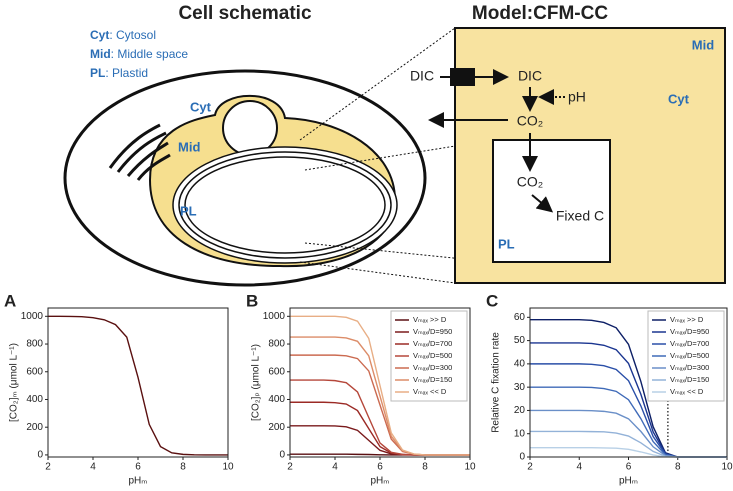  What do you see at coordinates (252, 300) in the screenshot?
I see `panel-label: B` at bounding box center [252, 300].